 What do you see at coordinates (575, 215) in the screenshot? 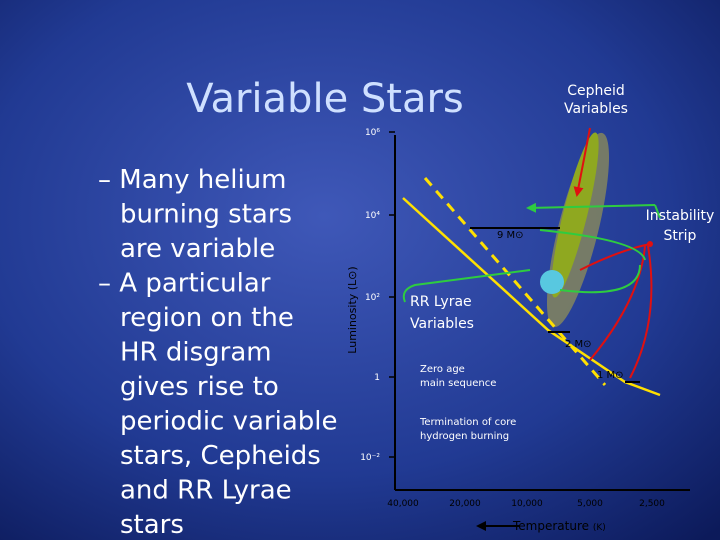
I see `instability-strip` at bounding box center [575, 215].